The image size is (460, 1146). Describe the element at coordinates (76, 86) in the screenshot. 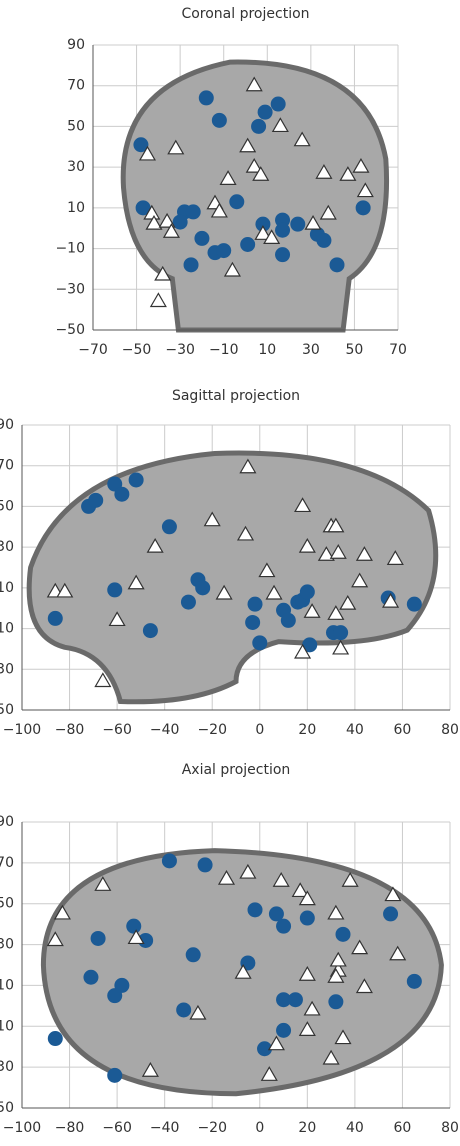

I see `y-tick-label: 70` at that location.